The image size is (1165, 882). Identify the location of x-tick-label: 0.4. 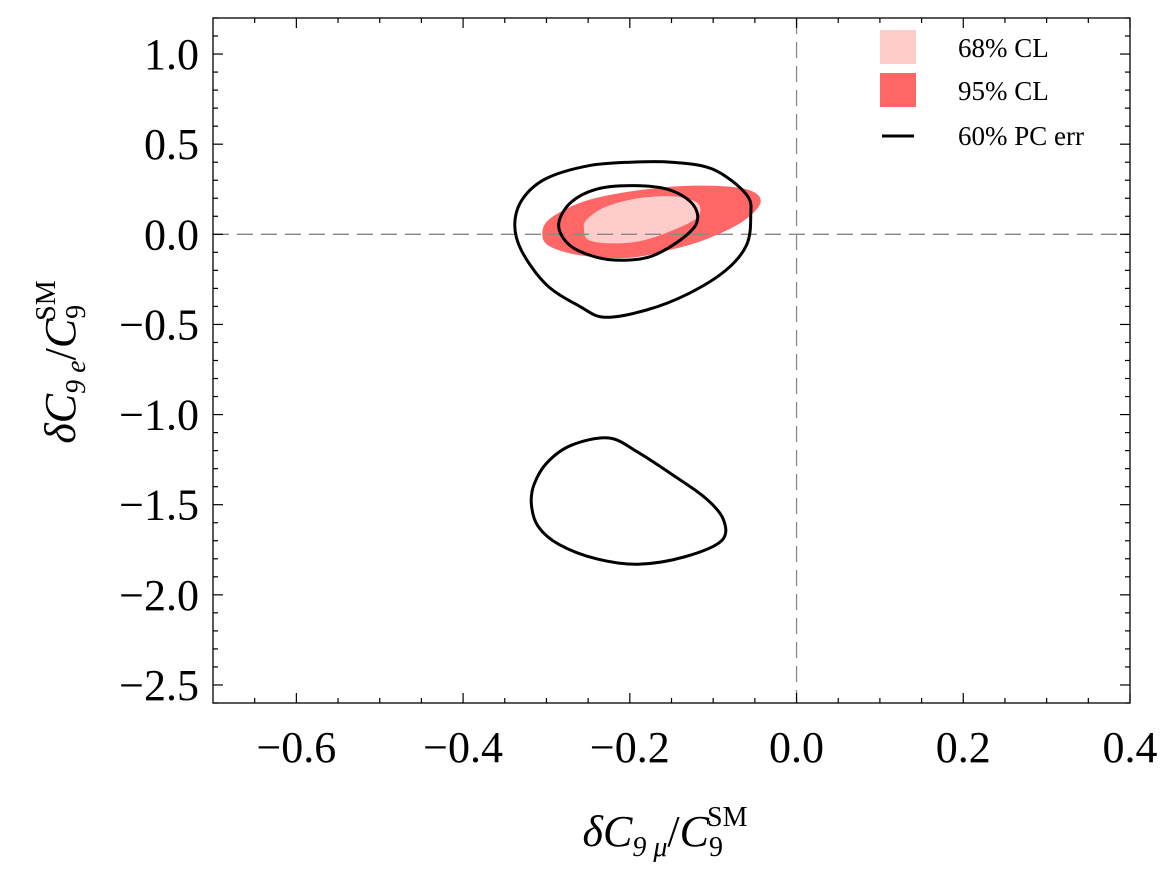
(1130, 747).